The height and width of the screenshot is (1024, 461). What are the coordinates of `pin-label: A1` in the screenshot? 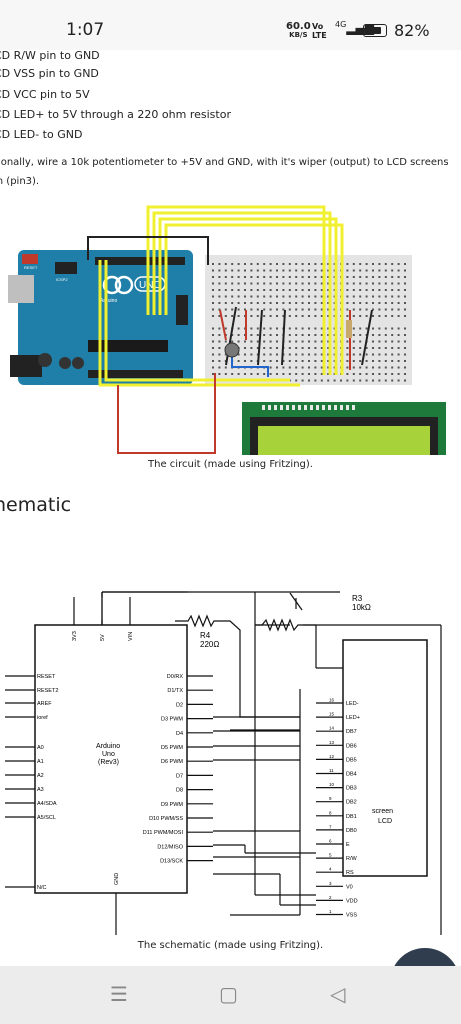 It's located at (40, 762).